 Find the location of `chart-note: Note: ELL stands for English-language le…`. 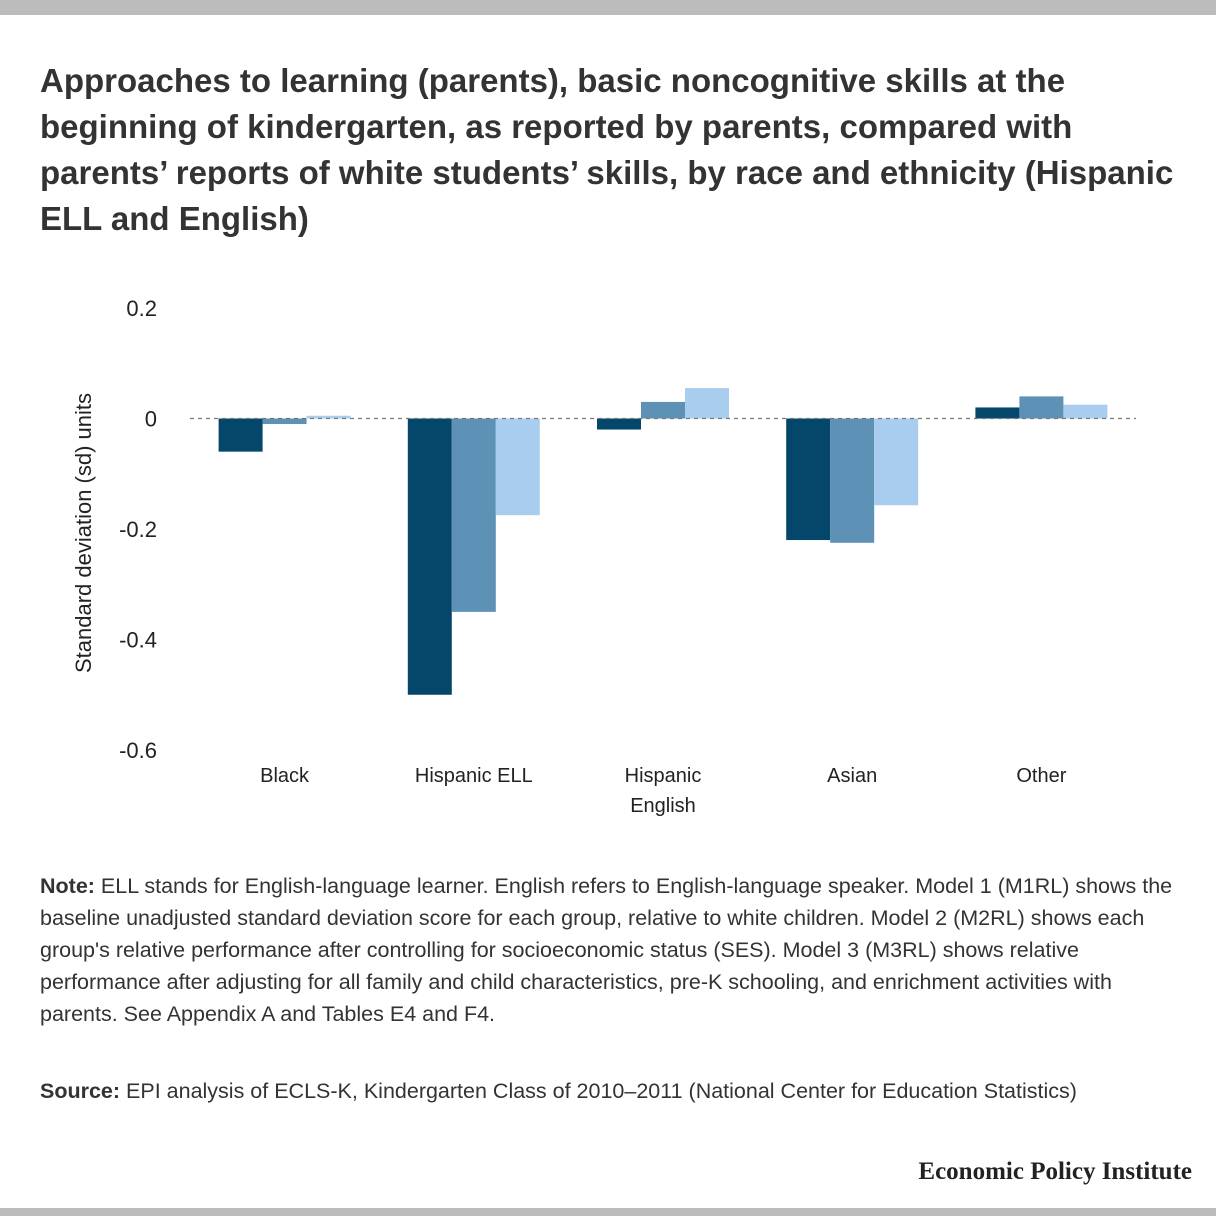

chart-note: Note: ELL stands for English-language le… is located at coordinates (610, 950).